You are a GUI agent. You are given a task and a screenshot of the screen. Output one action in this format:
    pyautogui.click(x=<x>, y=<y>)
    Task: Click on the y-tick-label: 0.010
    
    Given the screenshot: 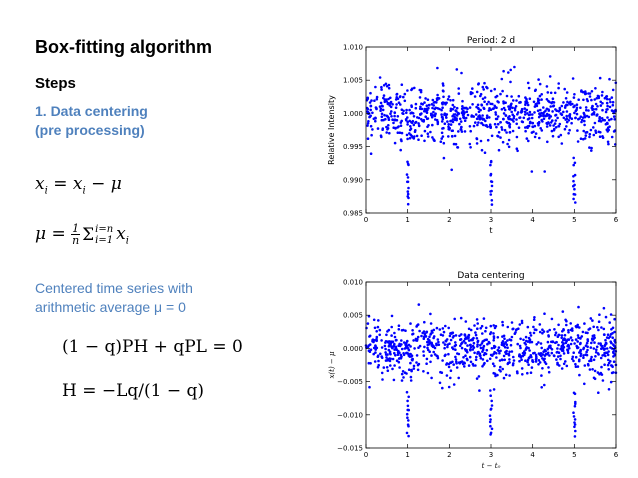 What is the action you would take?
    pyautogui.click(x=353, y=283)
    